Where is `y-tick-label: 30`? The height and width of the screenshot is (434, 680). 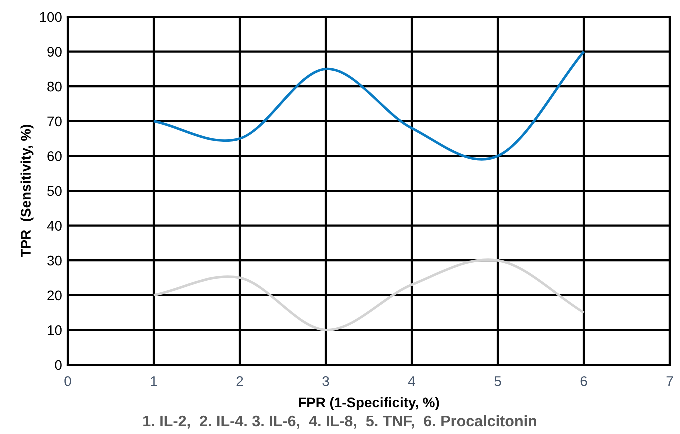
y-tick-label: 30 is located at coordinates (55, 261).